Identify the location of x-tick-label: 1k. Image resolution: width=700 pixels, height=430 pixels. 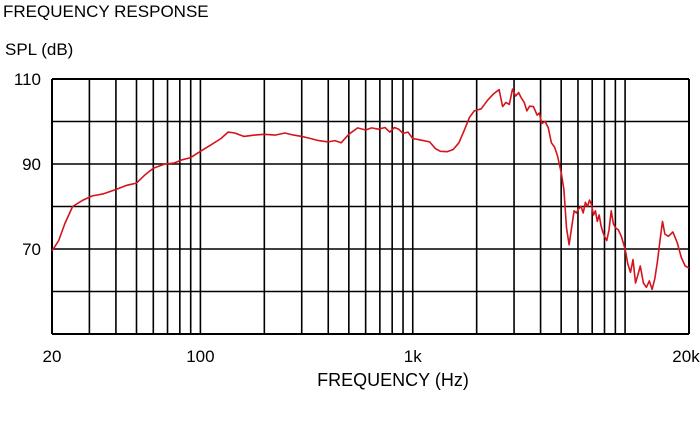
(413, 356).